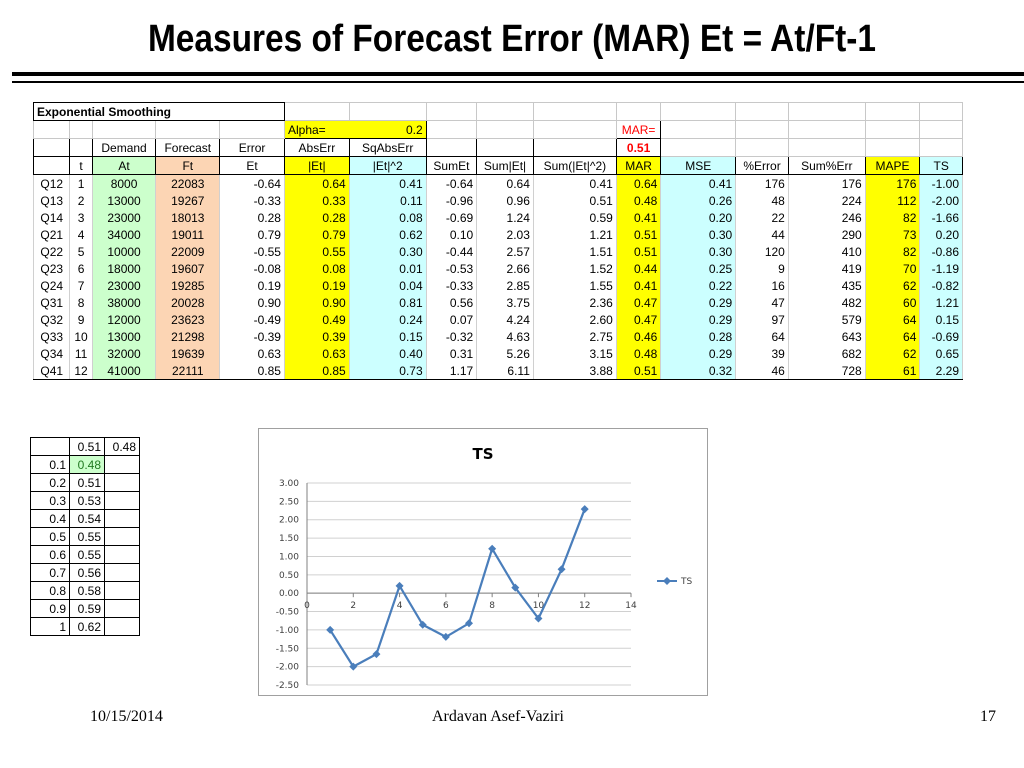 Image resolution: width=1024 pixels, height=768 pixels. Describe the element at coordinates (81, 251) in the screenshot. I see `table-cell: 5` at that location.